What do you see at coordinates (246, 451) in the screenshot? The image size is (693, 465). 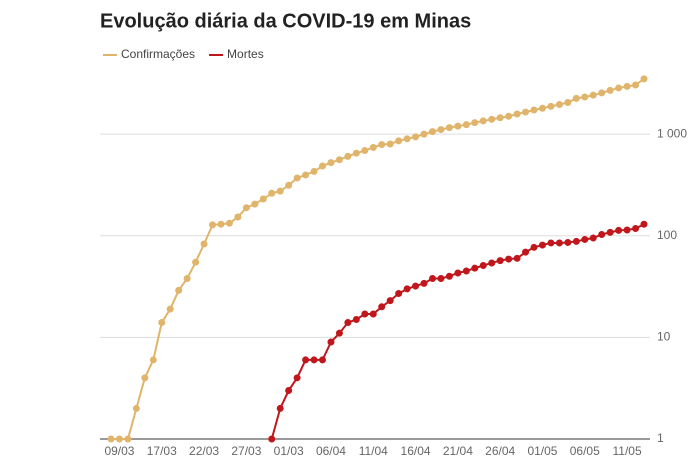 I see `x-tick-label: 27/03` at bounding box center [246, 451].